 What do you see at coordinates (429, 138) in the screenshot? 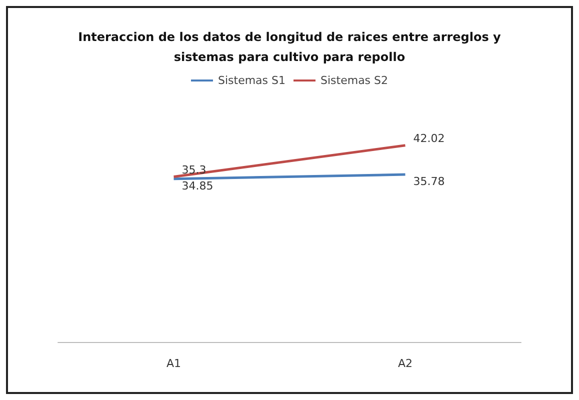
I see `data-label: 42.02` at bounding box center [429, 138].